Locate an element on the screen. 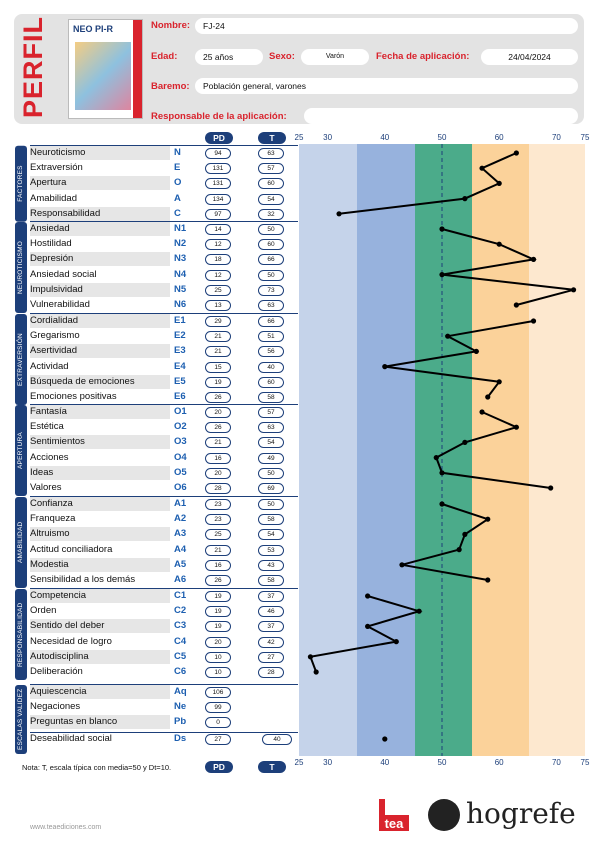  facet-label: Confianza is located at coordinates (100, 504).